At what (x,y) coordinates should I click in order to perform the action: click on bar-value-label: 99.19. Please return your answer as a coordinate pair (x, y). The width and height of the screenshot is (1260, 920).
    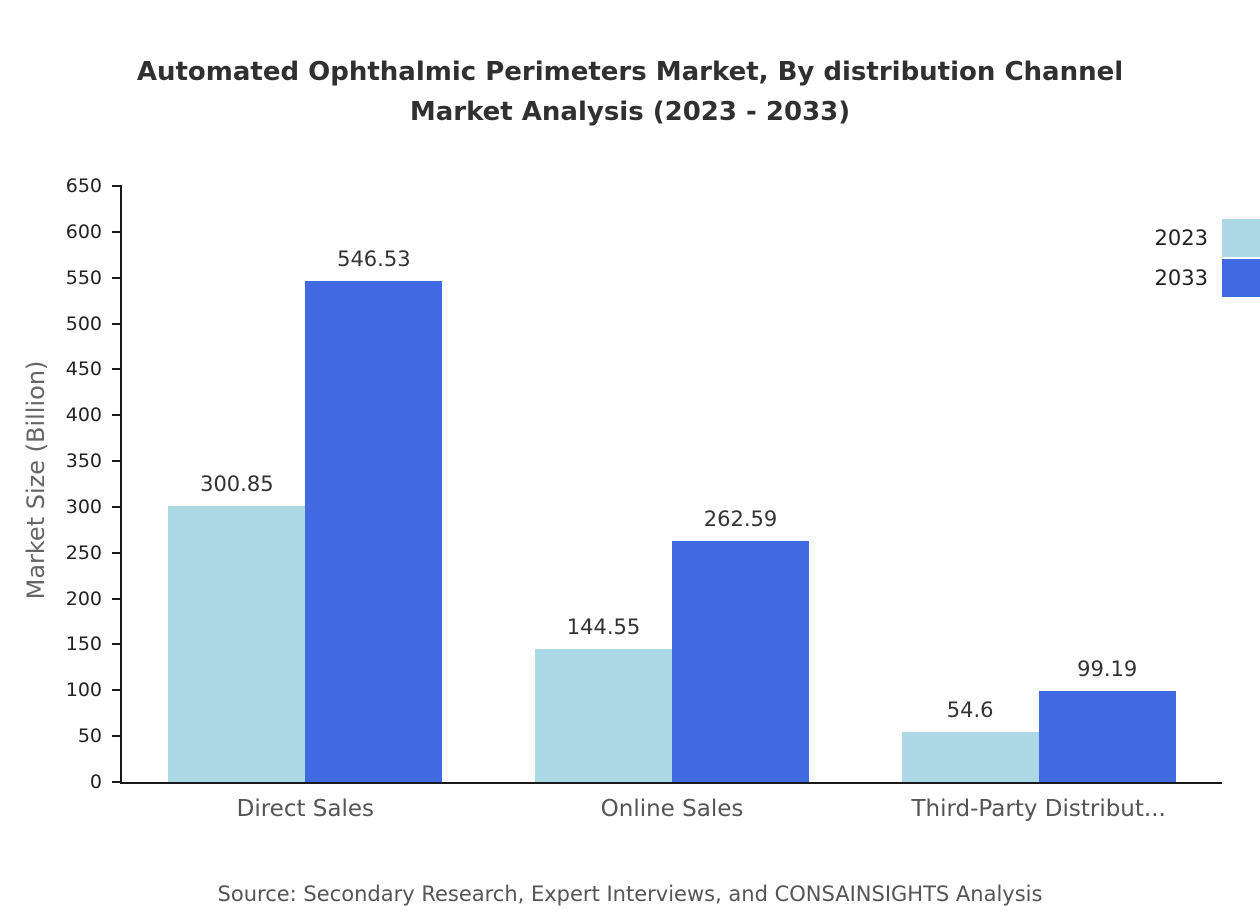
    Looking at the image, I should click on (1107, 669).